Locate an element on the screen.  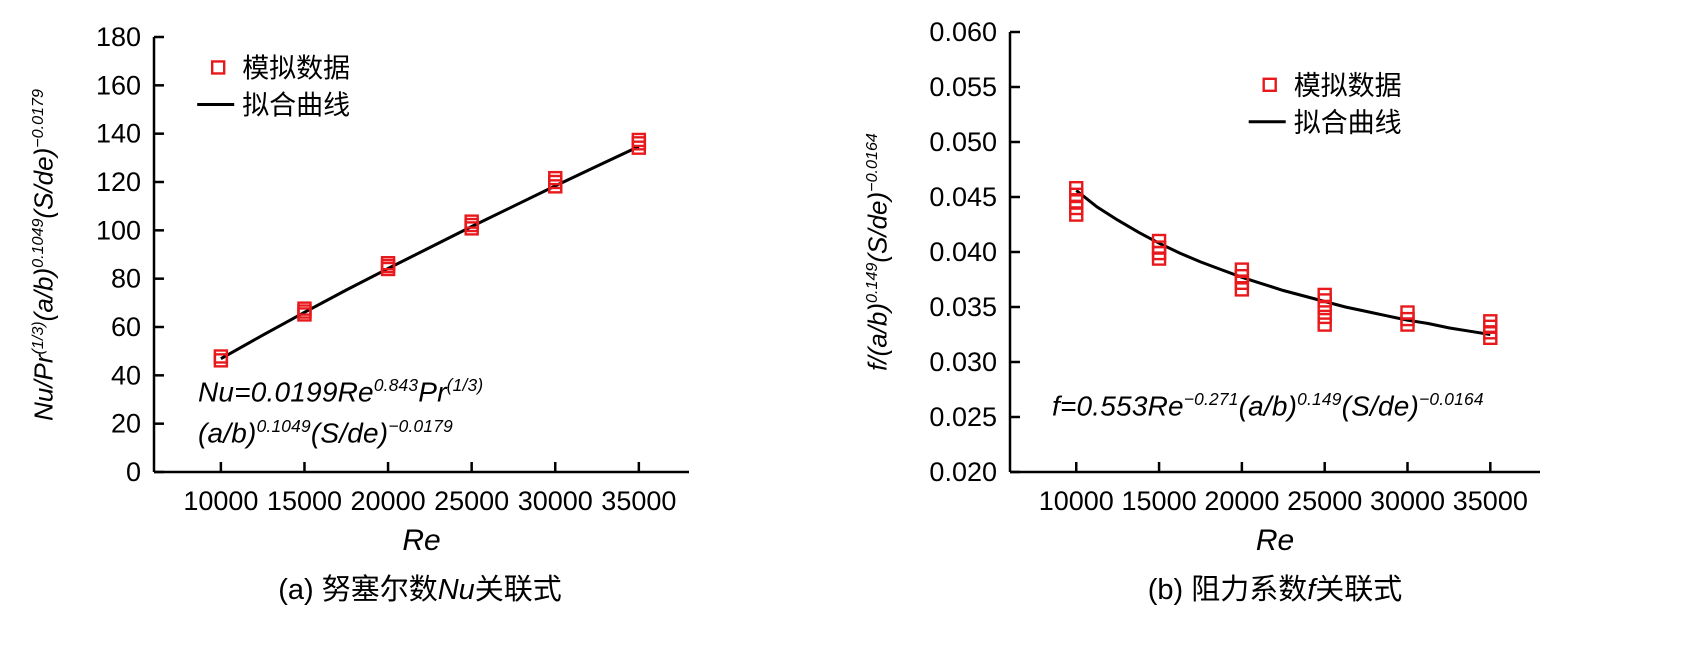
y-tick-label: 0 is located at coordinates (133, 472).